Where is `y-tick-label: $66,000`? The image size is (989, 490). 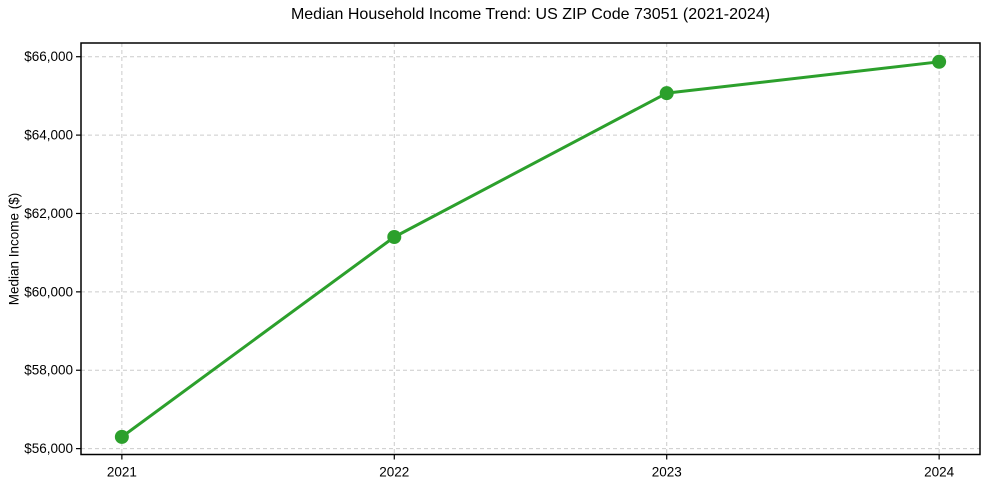
y-tick-label: $66,000 is located at coordinates (48, 56).